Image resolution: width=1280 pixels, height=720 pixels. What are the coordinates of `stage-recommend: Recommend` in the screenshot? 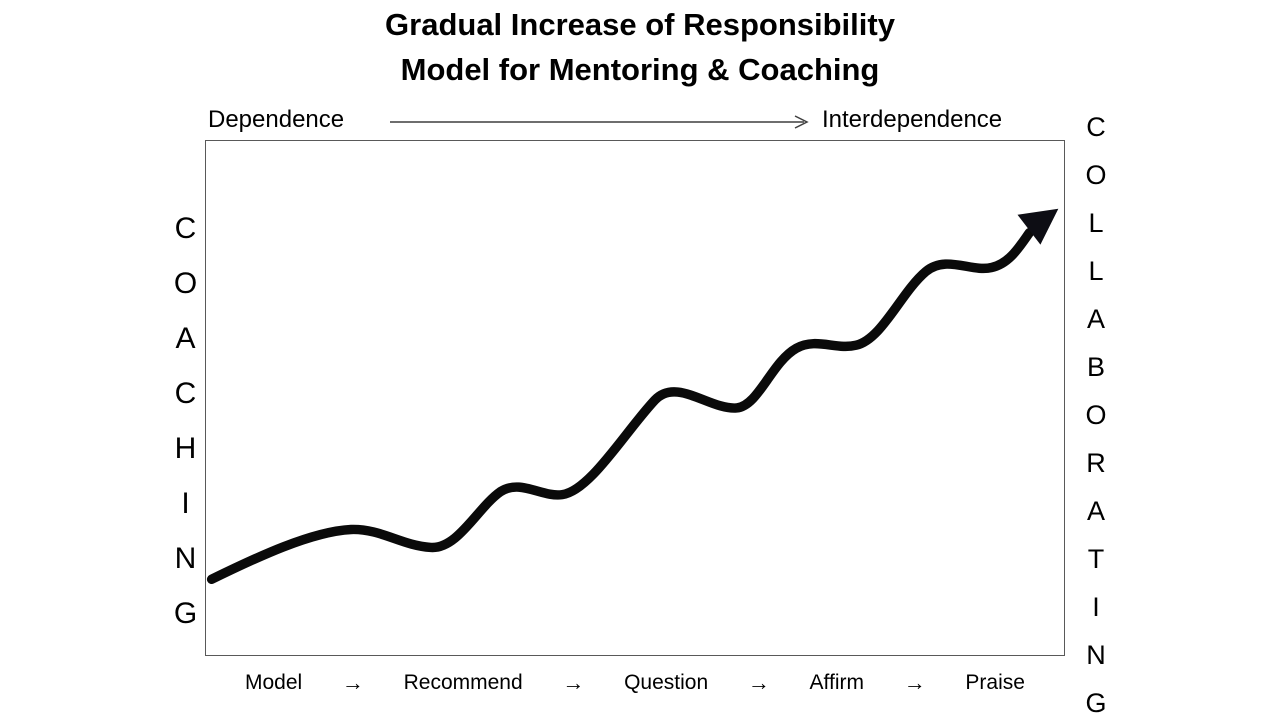 It's located at (463, 682).